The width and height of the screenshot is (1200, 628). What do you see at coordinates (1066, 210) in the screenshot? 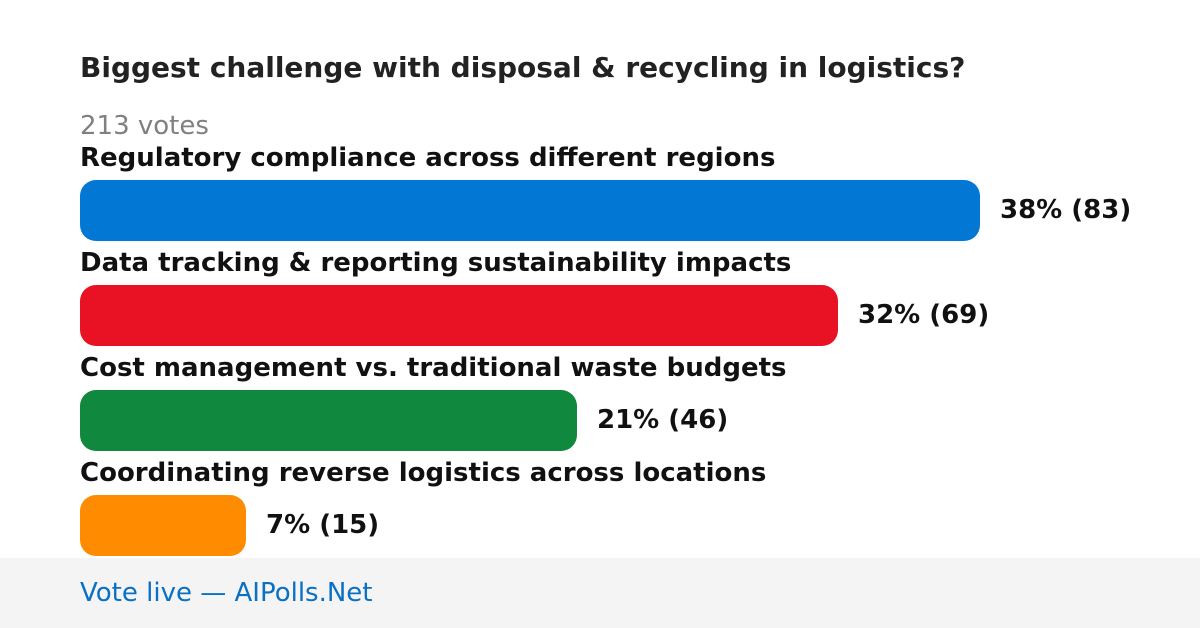
I see `result-value-regulatory-compliance: 38% (83)` at bounding box center [1066, 210].